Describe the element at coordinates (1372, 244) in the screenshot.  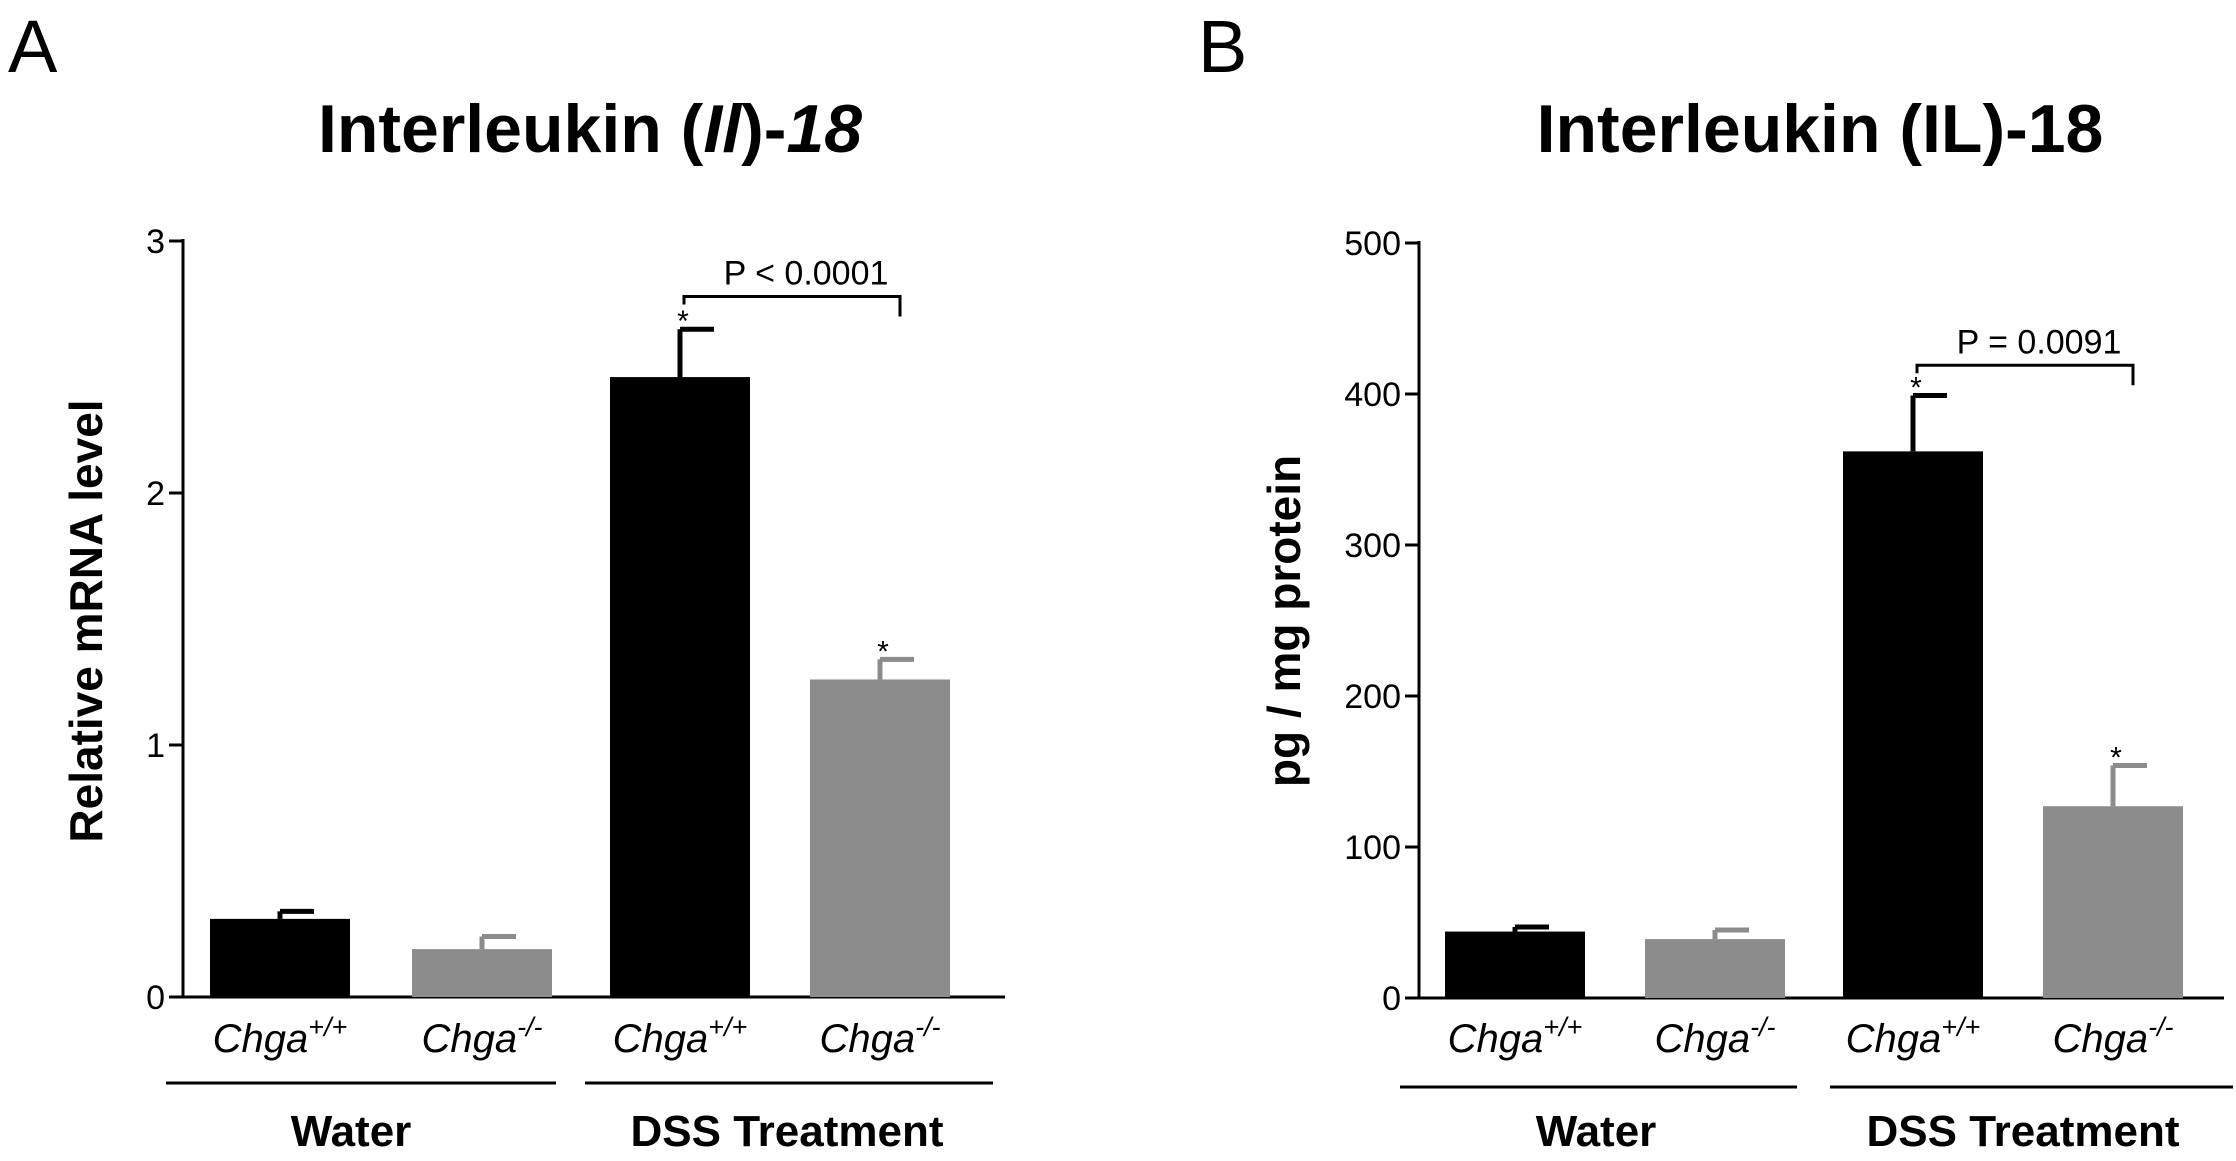
I see `y-tick-label: 500` at that location.